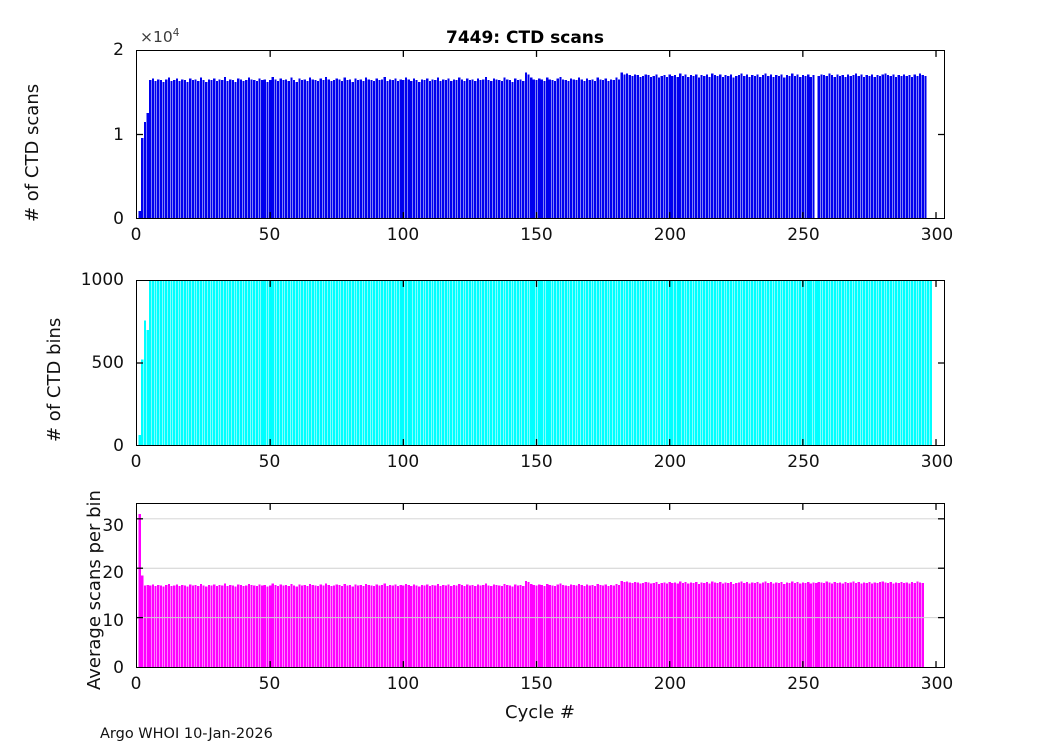 The image size is (1050, 750). What do you see at coordinates (160, 37) in the screenshot?
I see `y-axis-exponent-panel1: ×10⁴` at bounding box center [160, 37].